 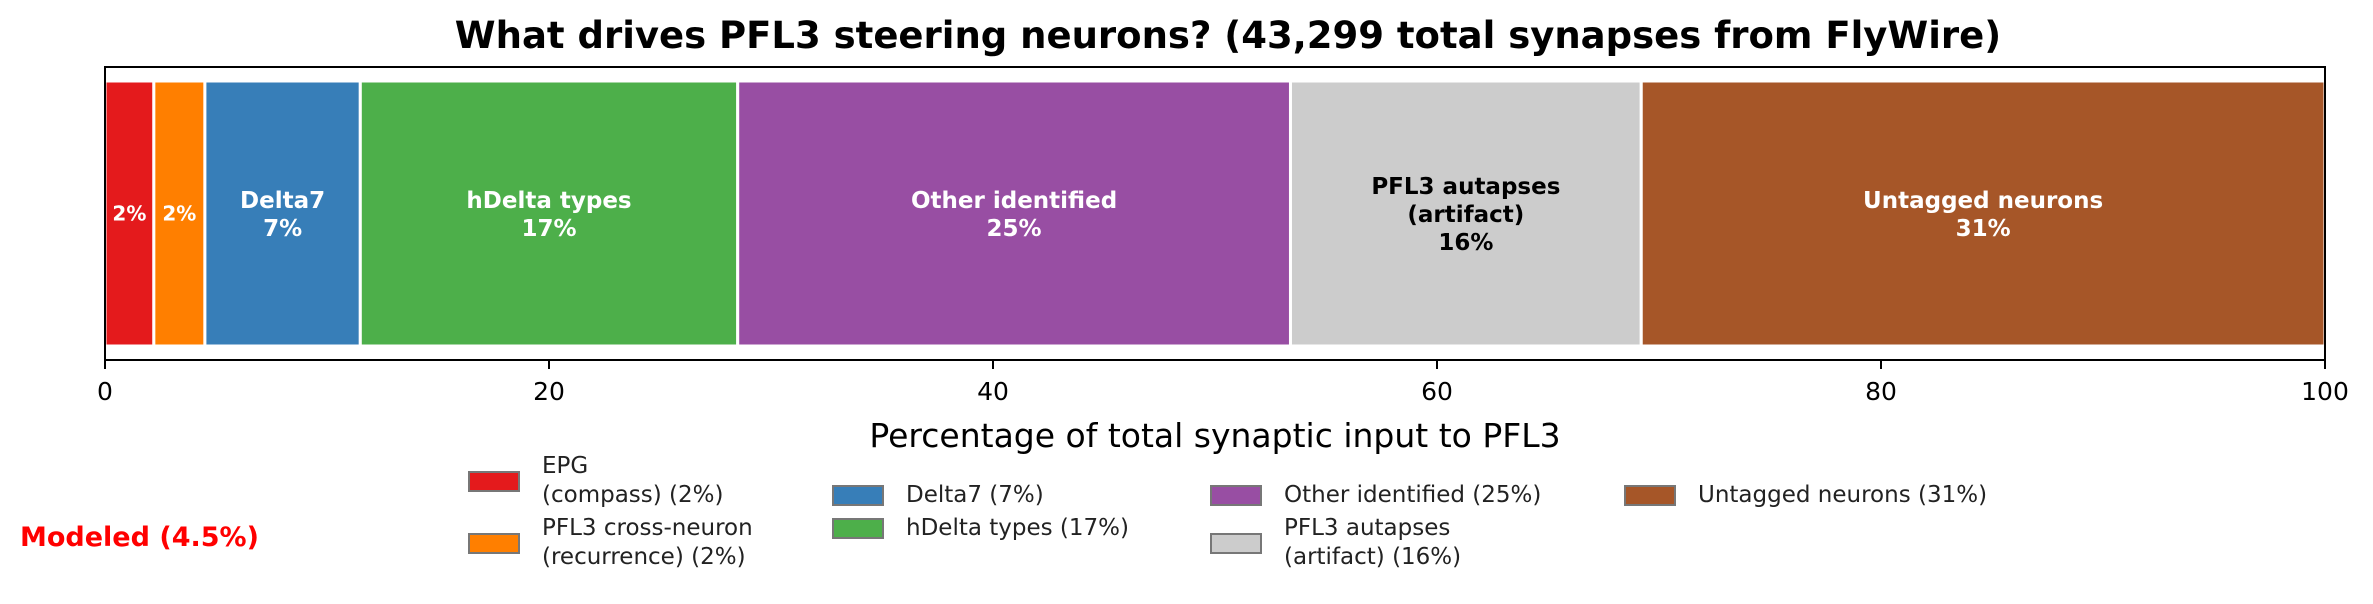 What do you see at coordinates (993, 391) in the screenshot?
I see `x-tick-label: 40` at bounding box center [993, 391].